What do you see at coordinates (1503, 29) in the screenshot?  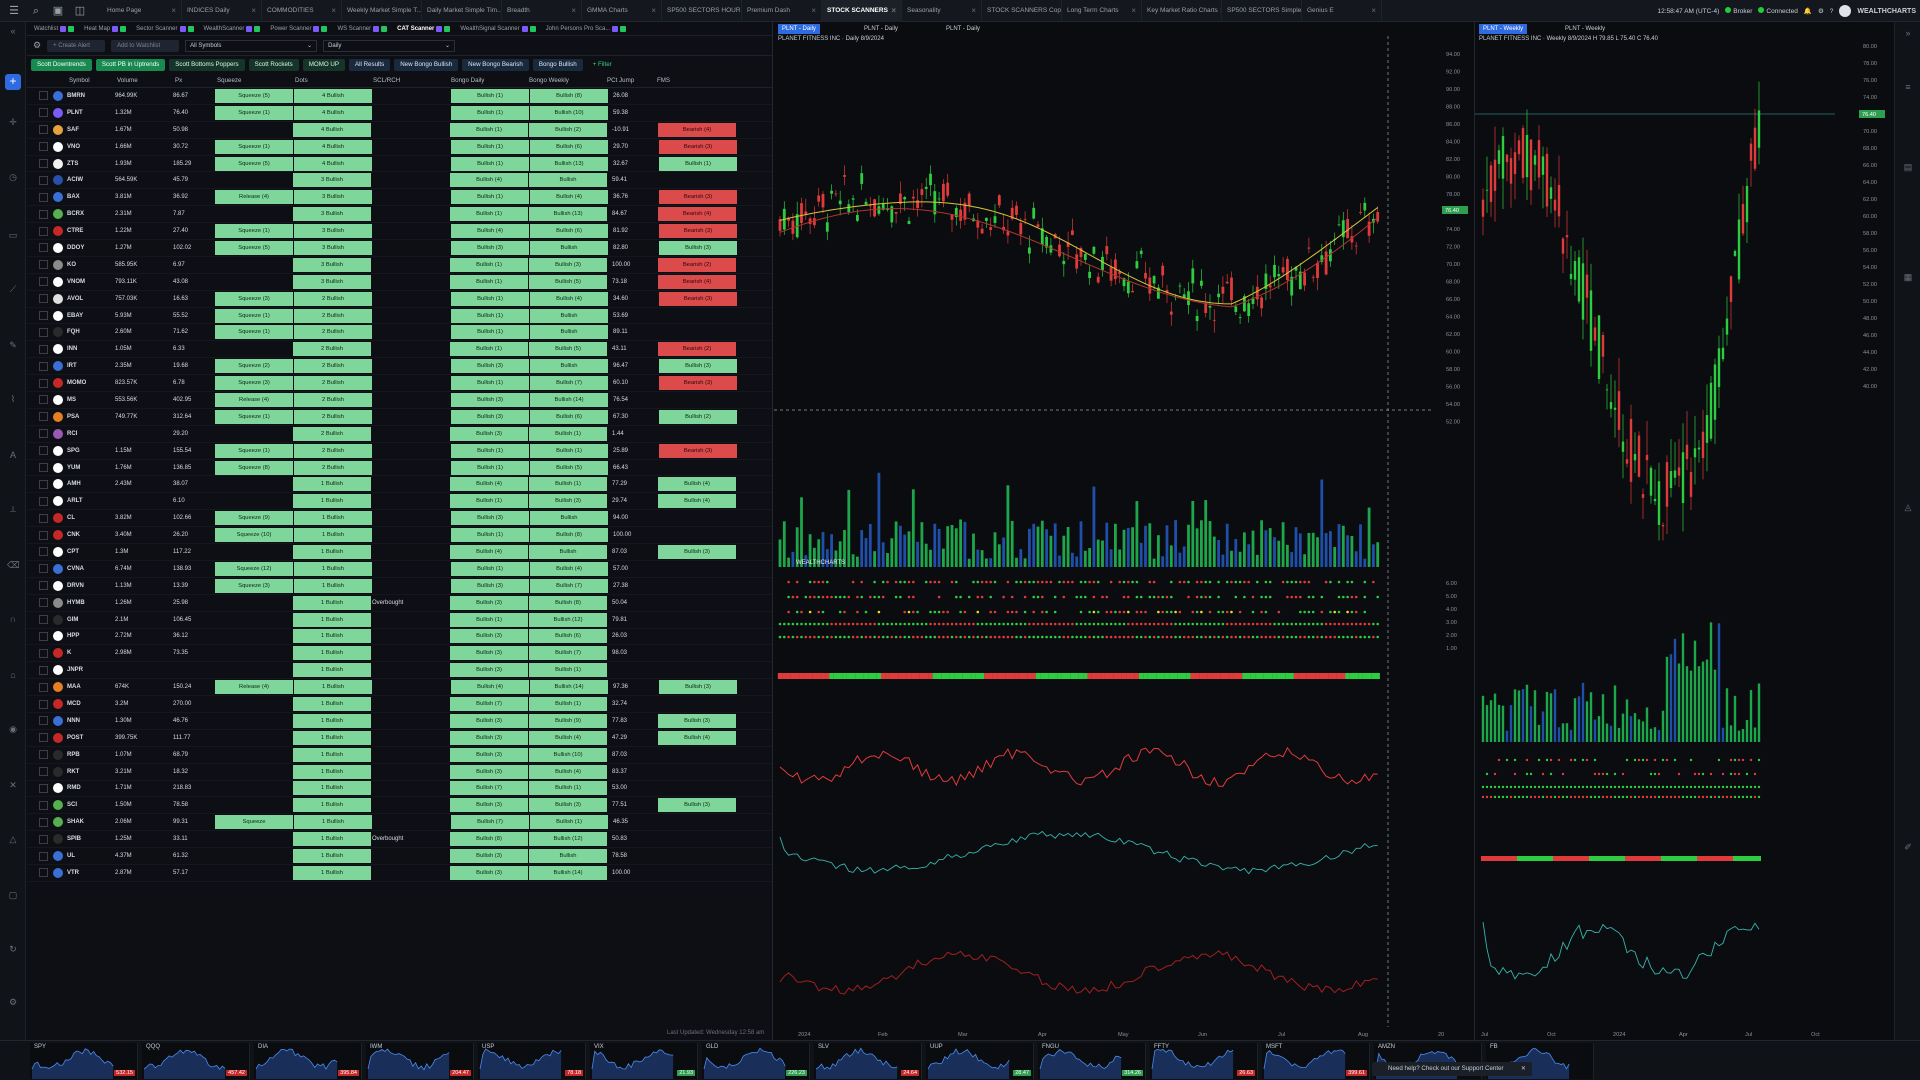 I see `chart-tab: PLNT - Weekly` at bounding box center [1503, 29].